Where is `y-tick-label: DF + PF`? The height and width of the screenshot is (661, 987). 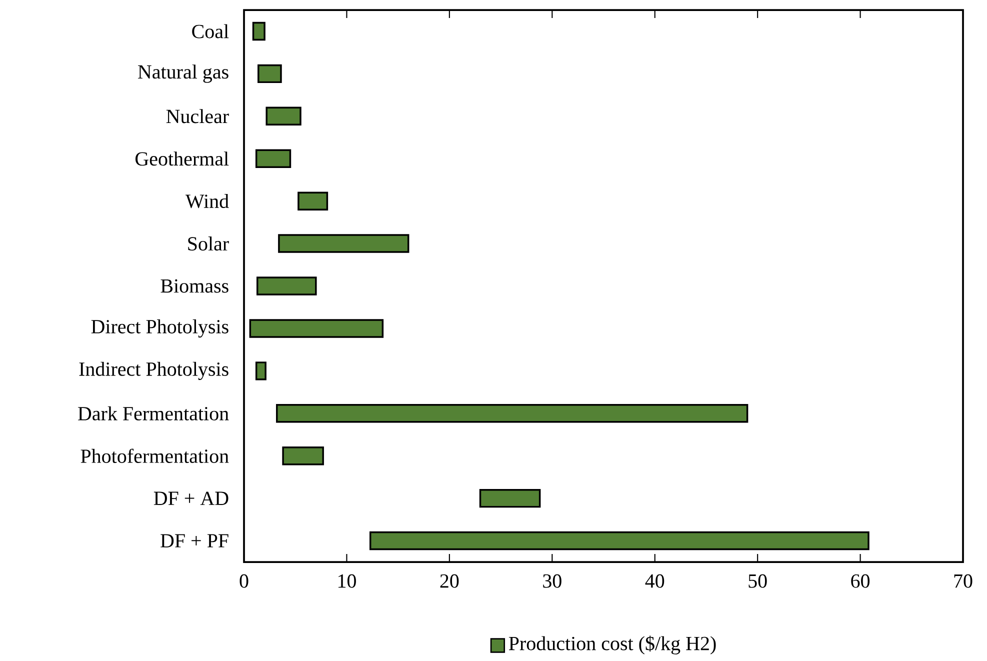
y-tick-label: DF + PF is located at coordinates (194, 541).